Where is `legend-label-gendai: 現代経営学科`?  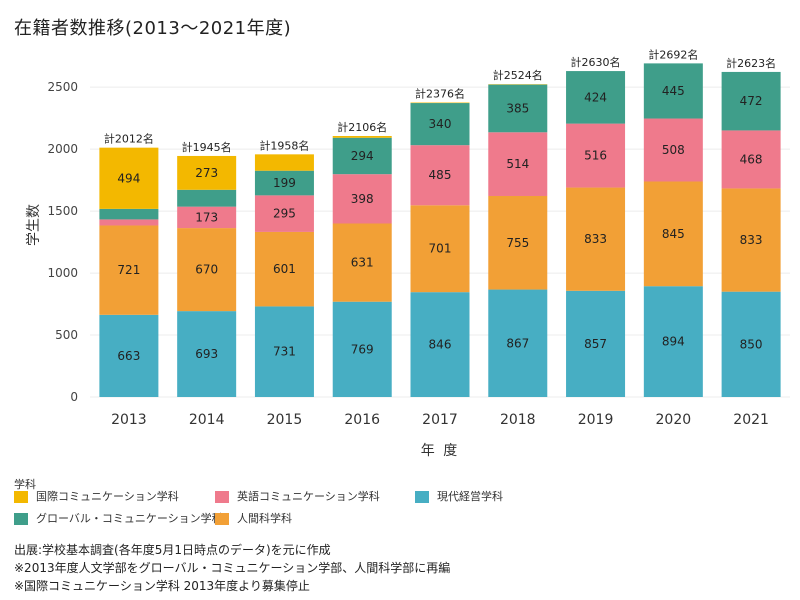
legend-label-gendai: 現代経営学科 is located at coordinates (470, 496).